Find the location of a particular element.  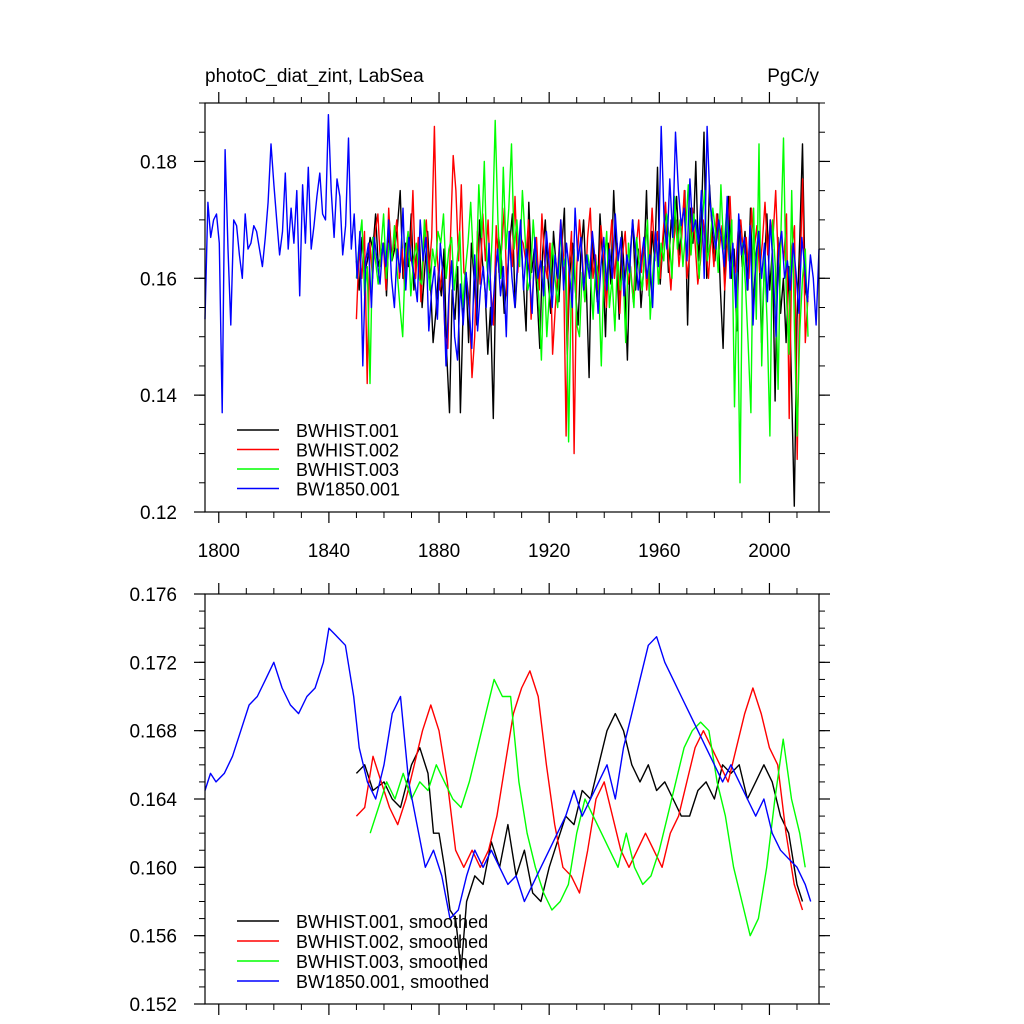

y-tick-label: 0.16 is located at coordinates (158, 279).